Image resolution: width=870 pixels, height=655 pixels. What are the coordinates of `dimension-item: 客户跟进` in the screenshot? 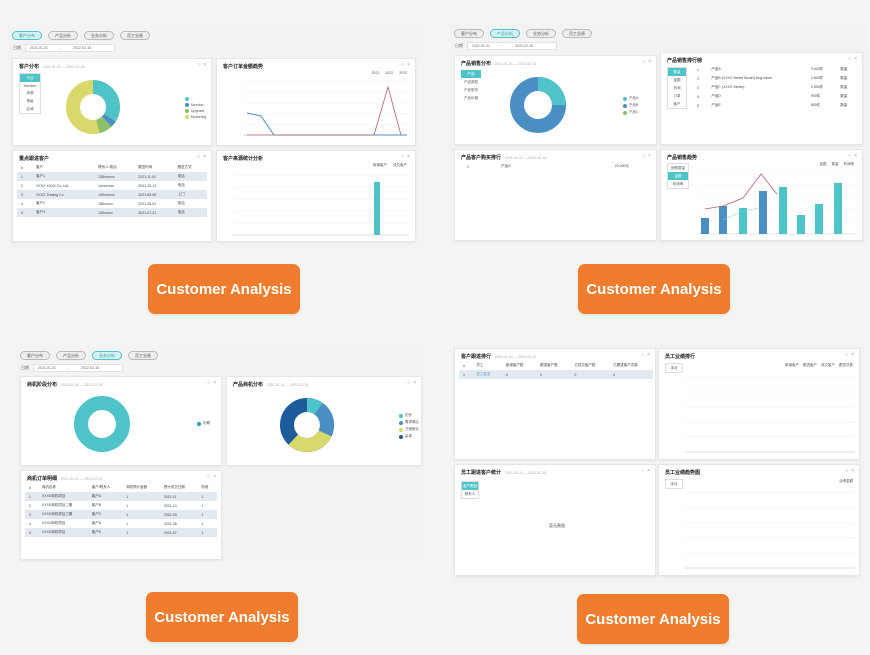 It's located at (470, 486).